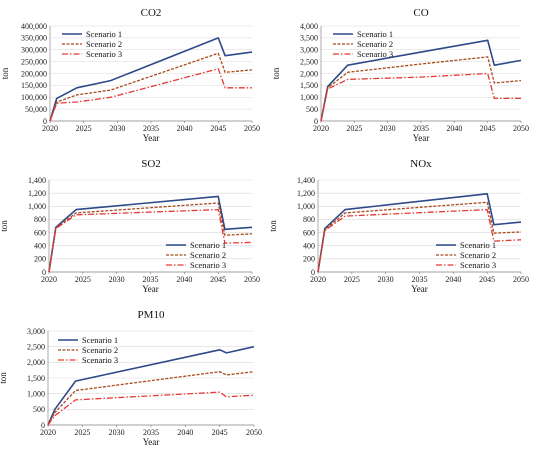  What do you see at coordinates (151, 315) in the screenshot?
I see `chart-title: PM10` at bounding box center [151, 315].